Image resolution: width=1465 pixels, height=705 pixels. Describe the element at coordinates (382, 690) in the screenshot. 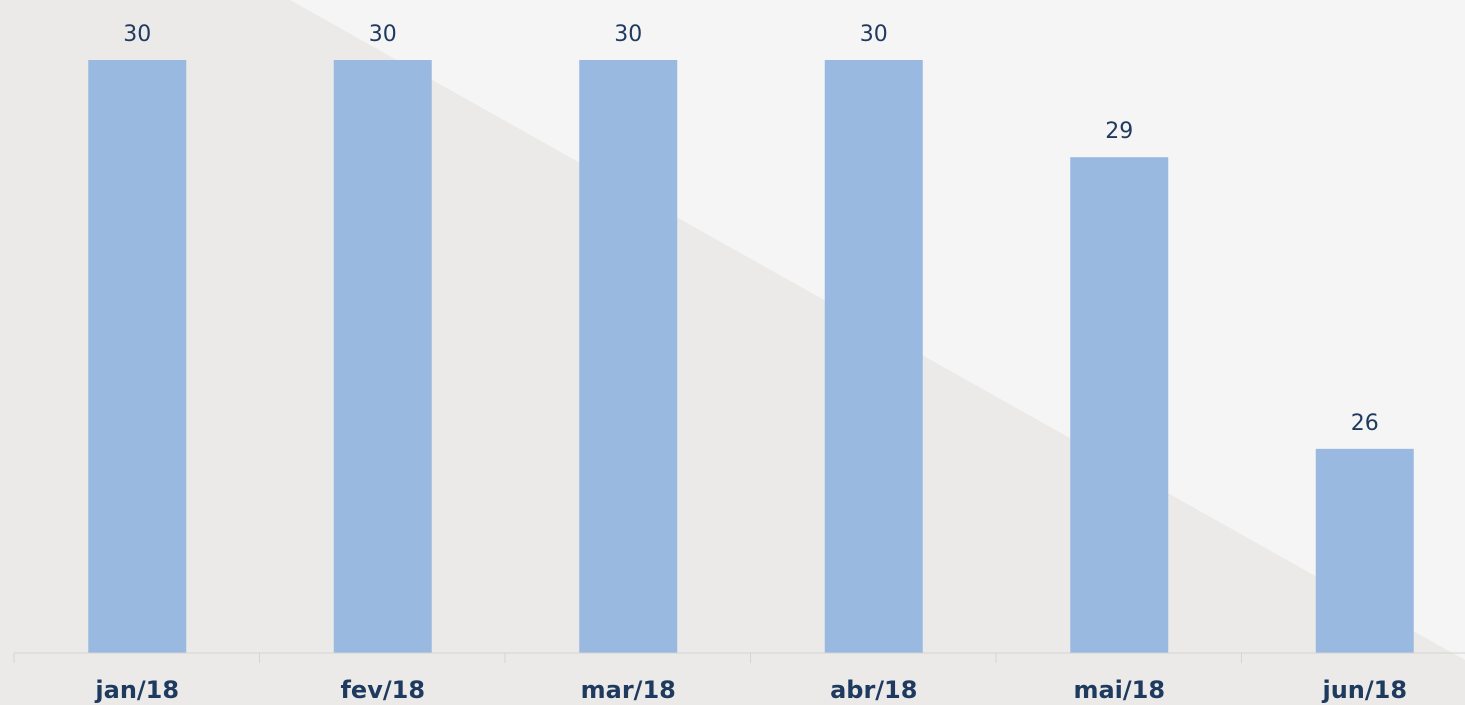

I see `x-tick-label-fev-18: fev/18` at that location.